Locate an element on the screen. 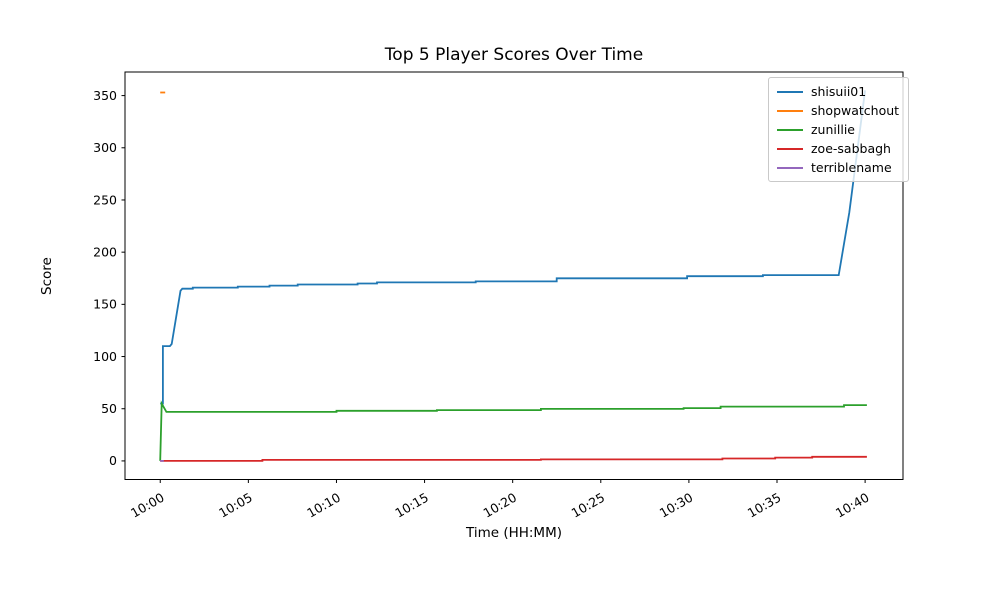  chart-title: Top 5 Player Scores Over Time is located at coordinates (514, 55).